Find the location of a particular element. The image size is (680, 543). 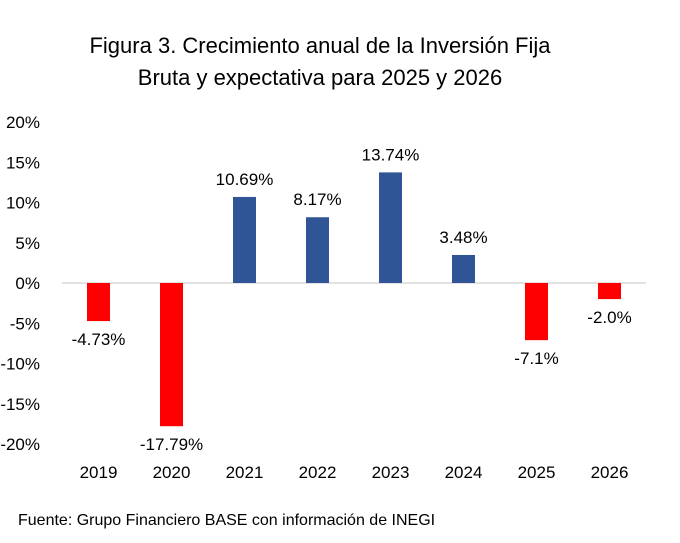

bar-2025 is located at coordinates (536, 312).